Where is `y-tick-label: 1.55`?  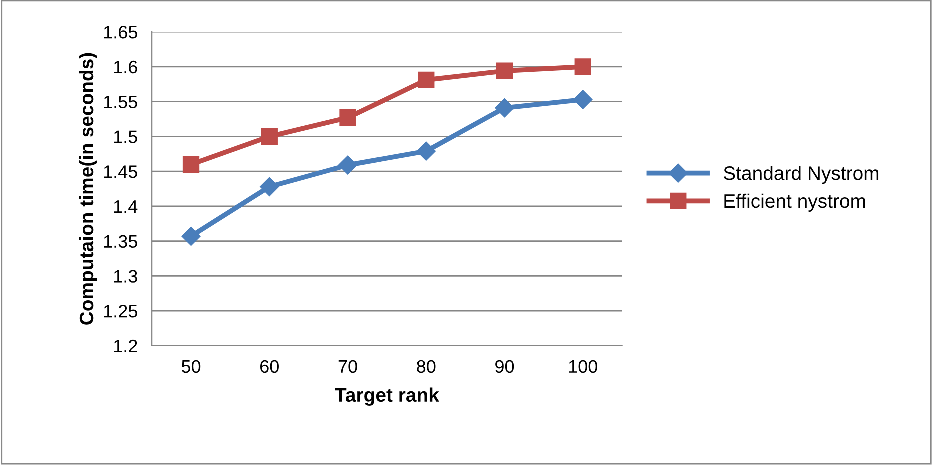 y-tick-label: 1.55 is located at coordinates (121, 102).